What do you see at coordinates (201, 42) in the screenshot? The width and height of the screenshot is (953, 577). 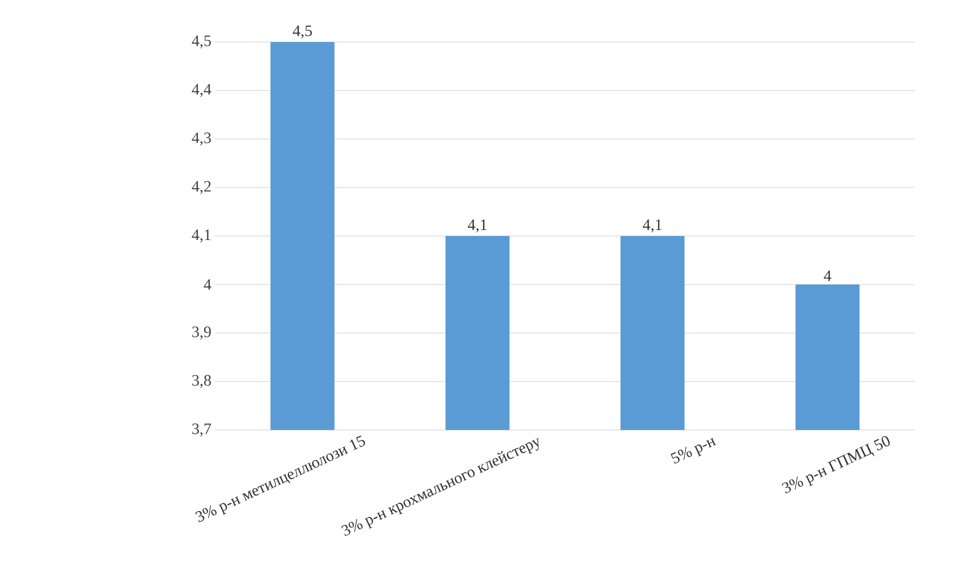 I see `y-tick-label: 4,5` at bounding box center [201, 42].